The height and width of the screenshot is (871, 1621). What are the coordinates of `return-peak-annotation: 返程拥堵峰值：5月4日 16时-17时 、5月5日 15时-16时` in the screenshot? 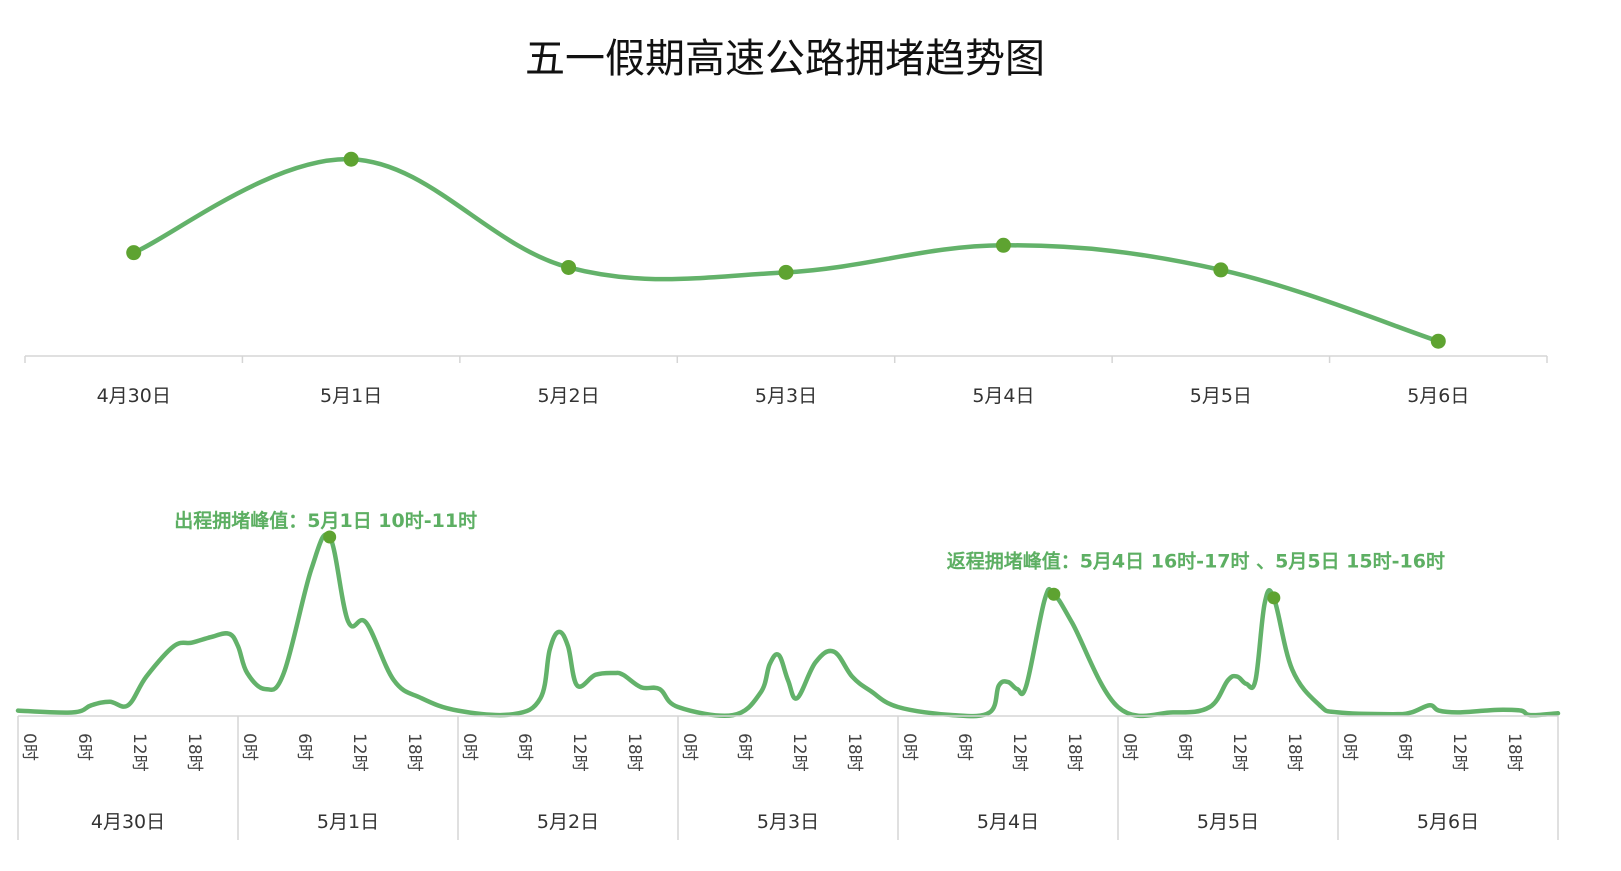 It's located at (1196, 560).